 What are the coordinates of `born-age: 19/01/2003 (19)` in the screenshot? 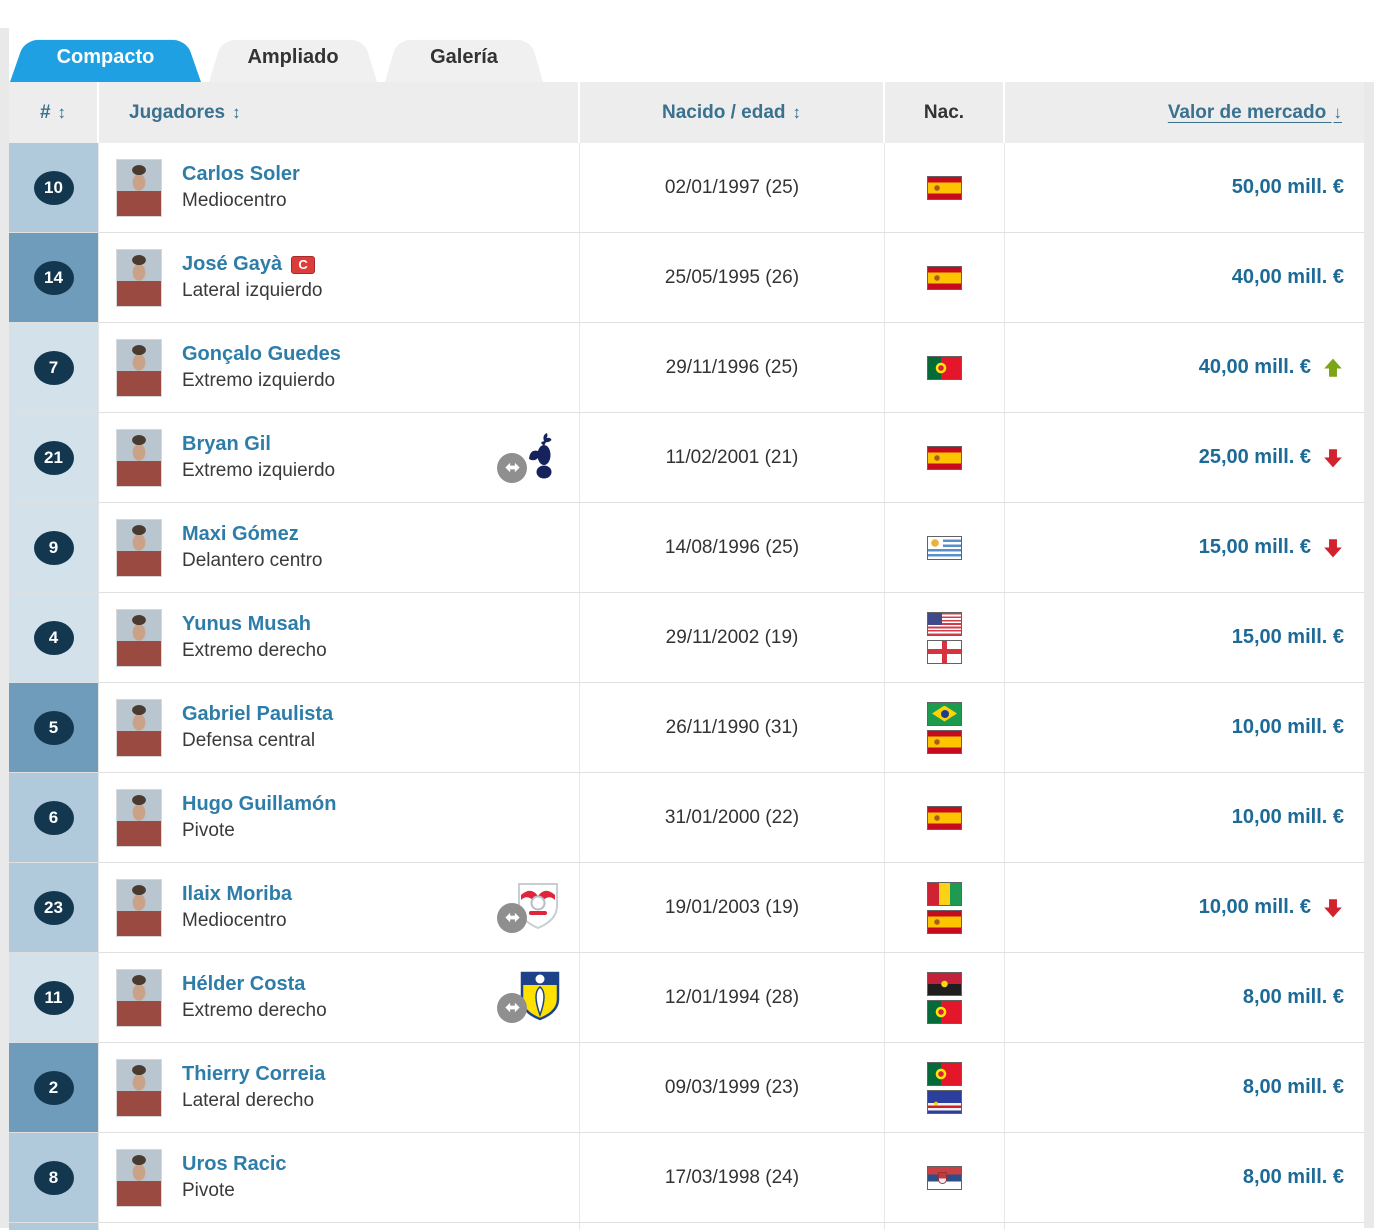 It's located at (732, 907).